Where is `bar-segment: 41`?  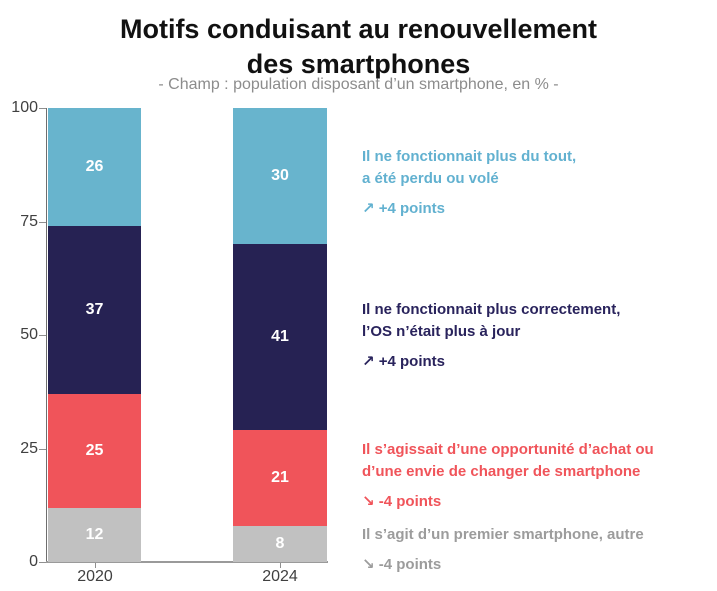
bar-segment: 41 is located at coordinates (280, 337).